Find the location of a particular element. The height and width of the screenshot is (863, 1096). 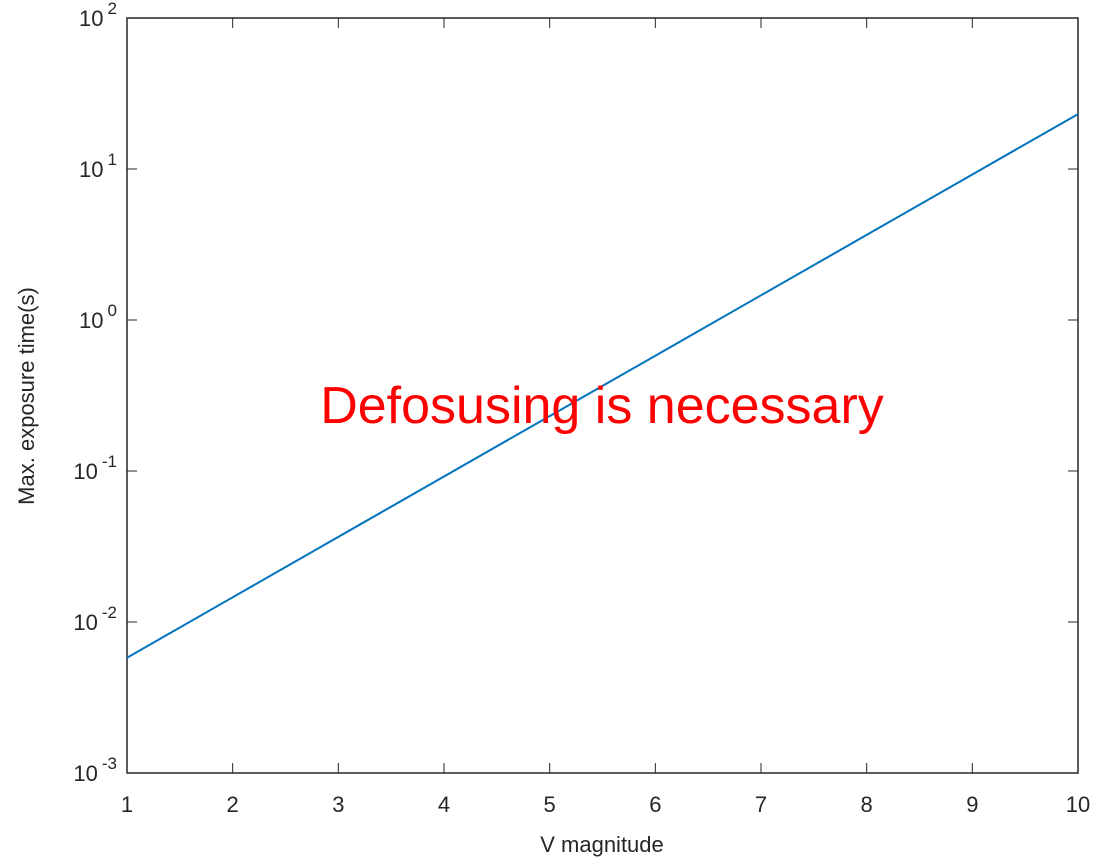

y-tick-label: 10 2 is located at coordinates (98, 15).